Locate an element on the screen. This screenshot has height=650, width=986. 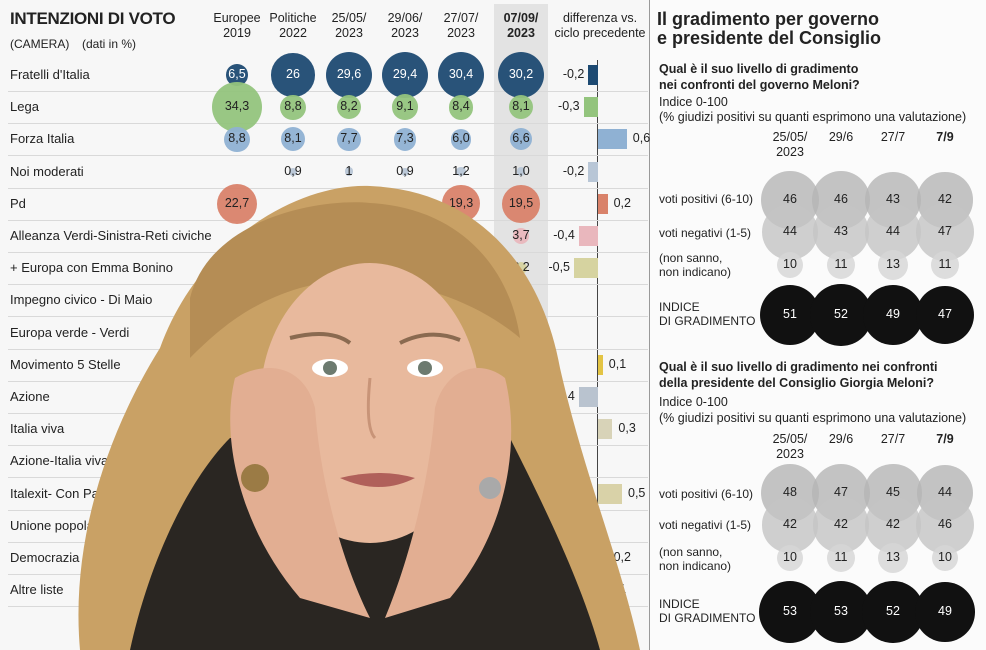
scale-note: Indice 0-100 is located at coordinates (693, 402).